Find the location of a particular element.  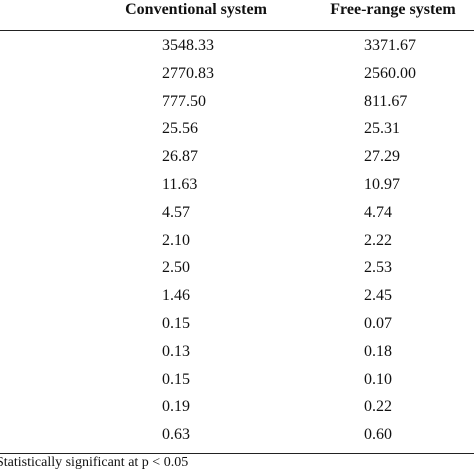

table-row: 0.15 0.07 is located at coordinates (237, 325).